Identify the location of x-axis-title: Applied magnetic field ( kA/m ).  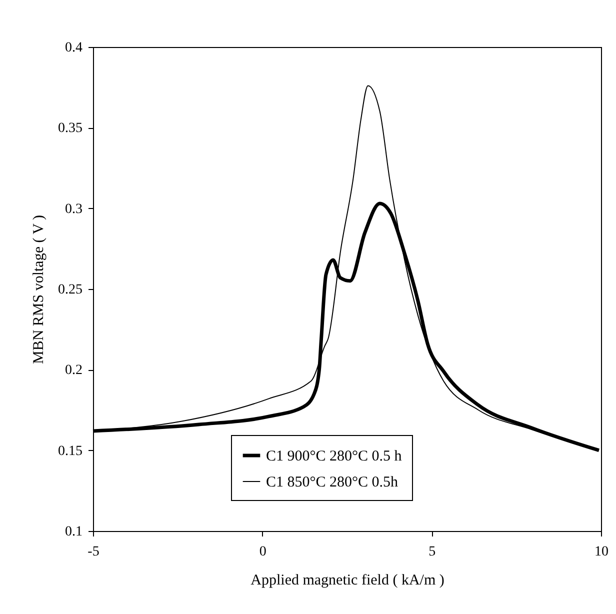
(347, 580).